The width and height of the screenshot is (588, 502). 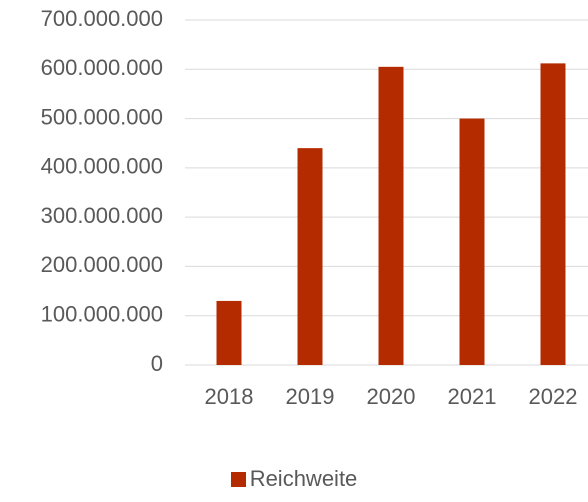 What do you see at coordinates (102, 116) in the screenshot?
I see `y-tick-label: 500.000.000` at bounding box center [102, 116].